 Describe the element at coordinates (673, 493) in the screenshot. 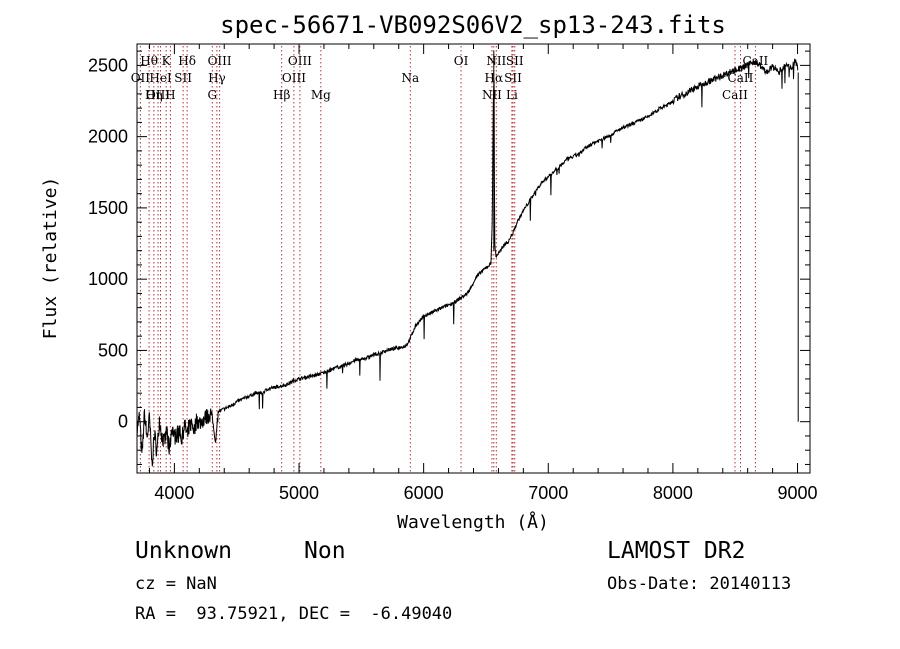

I see `x-tick-label-4: 8000` at that location.